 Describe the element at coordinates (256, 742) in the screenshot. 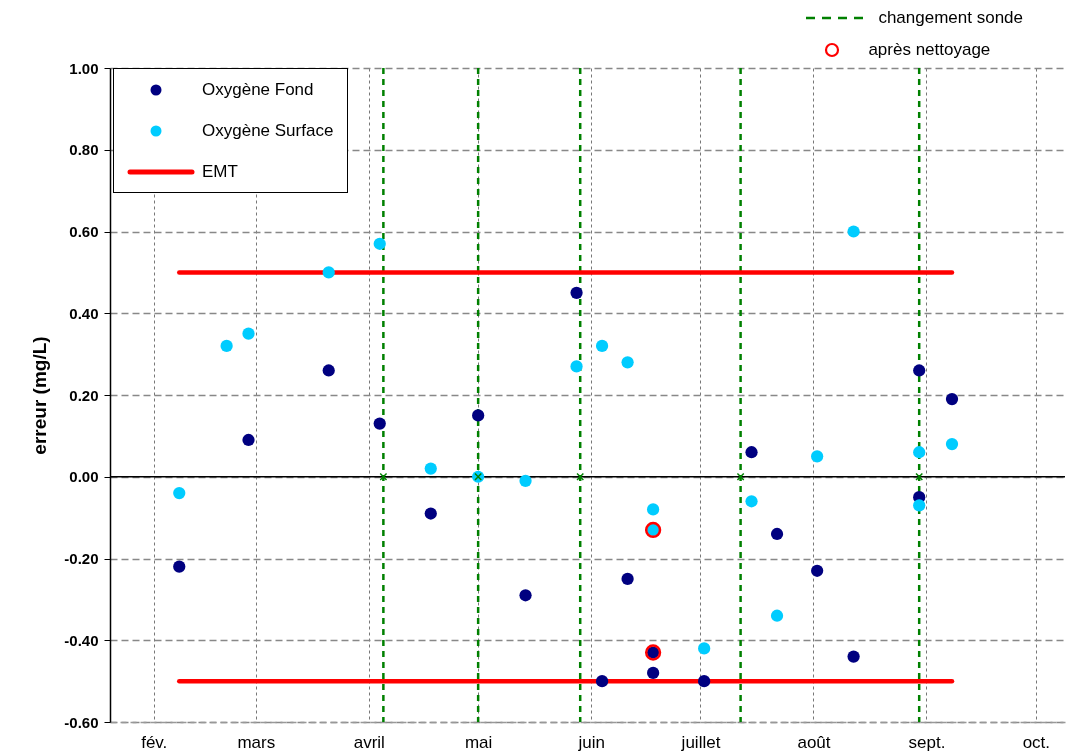

I see `x-tick-label: mars` at that location.